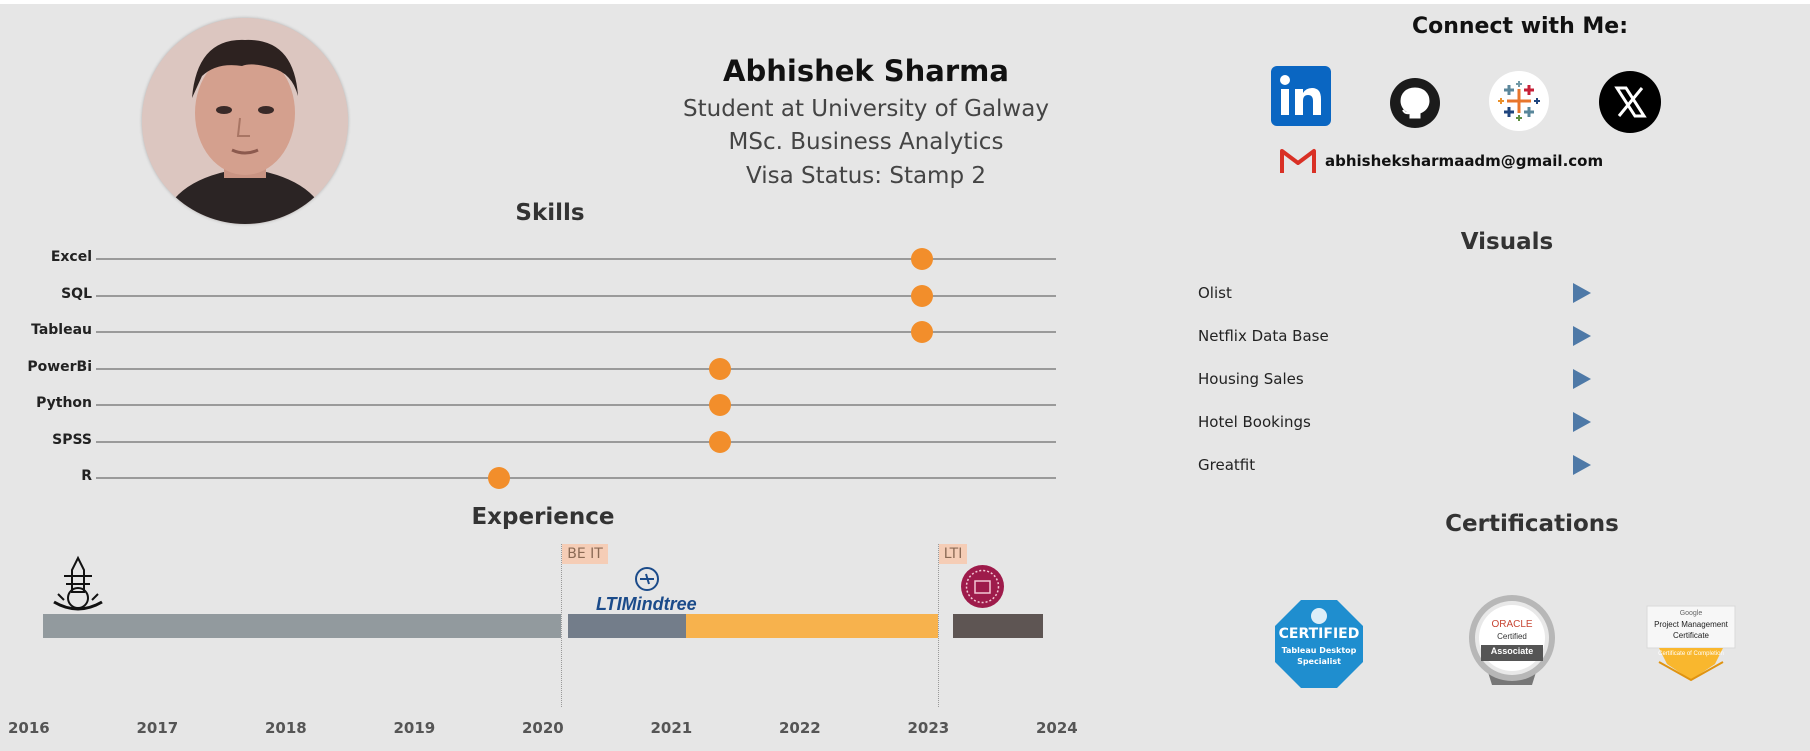 This screenshot has width=1810, height=751. What do you see at coordinates (671, 728) in the screenshot?
I see `year-tick-label: 2021` at bounding box center [671, 728].